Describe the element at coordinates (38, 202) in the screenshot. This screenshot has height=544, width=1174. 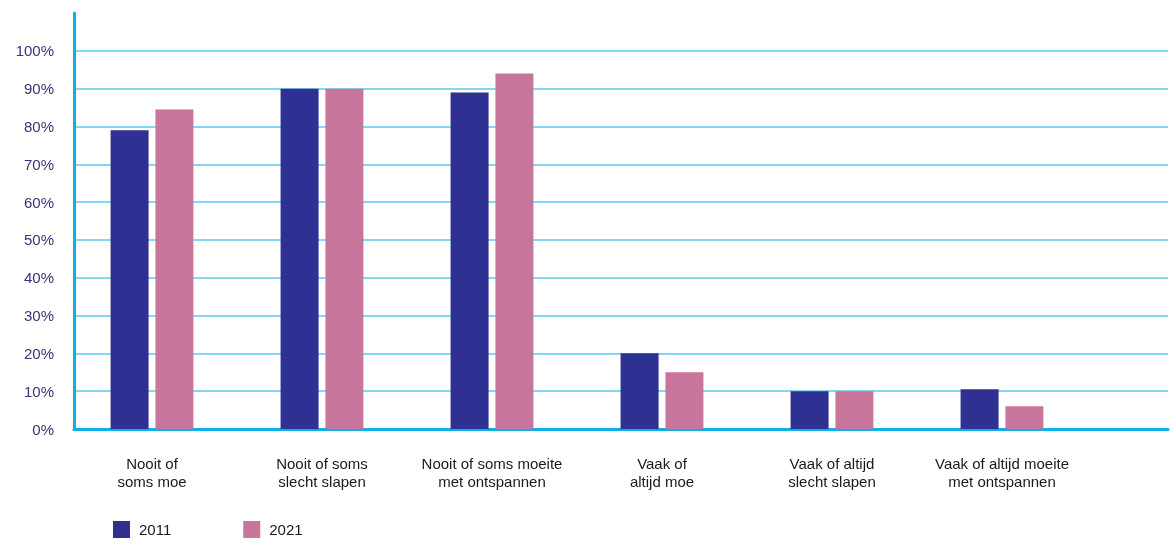
I see `y-tick-label: 60%` at that location.